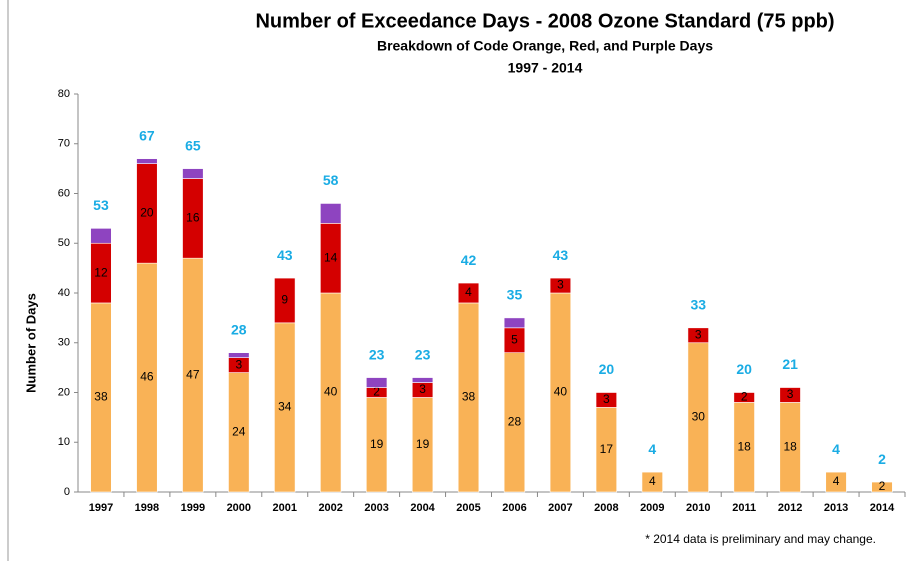  I want to click on x-tick-label: 2012, so click(790, 508).